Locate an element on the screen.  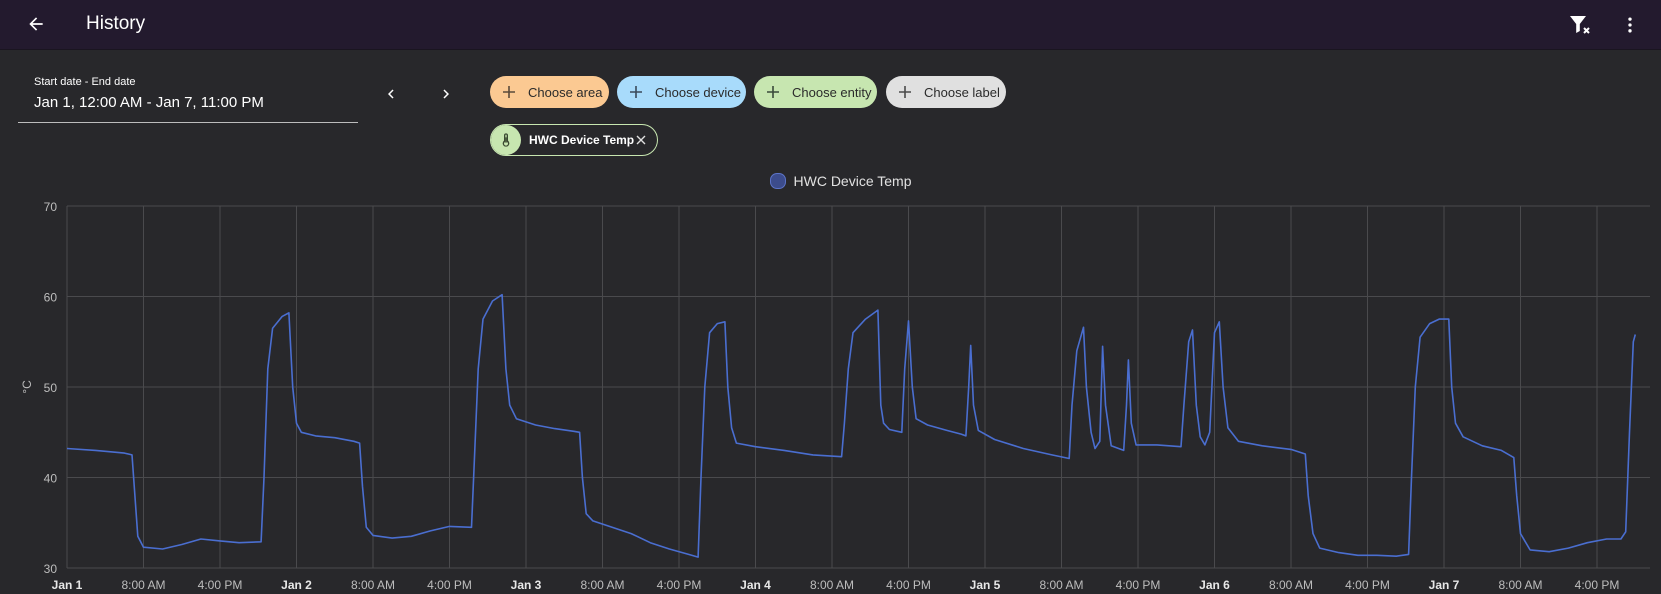
x-tick-label: Jan 7 is located at coordinates (1444, 585).